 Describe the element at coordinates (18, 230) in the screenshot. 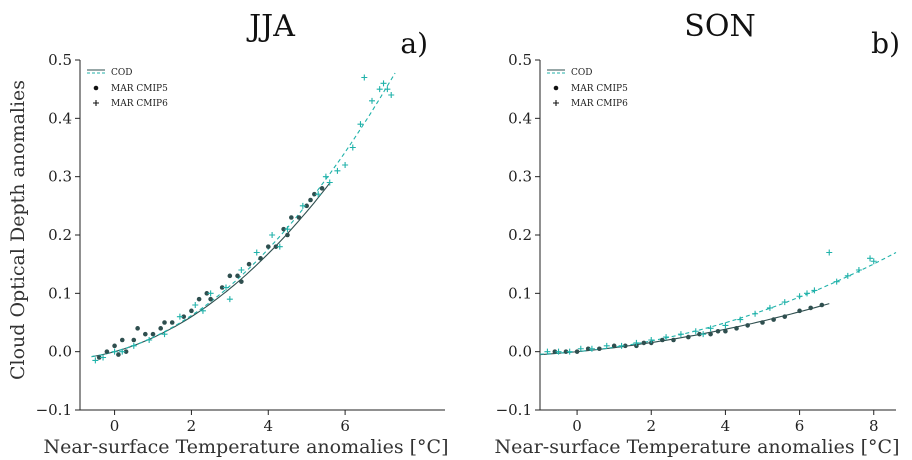

I see `y-axis-label: Cloud Optical Depth anomalies` at that location.